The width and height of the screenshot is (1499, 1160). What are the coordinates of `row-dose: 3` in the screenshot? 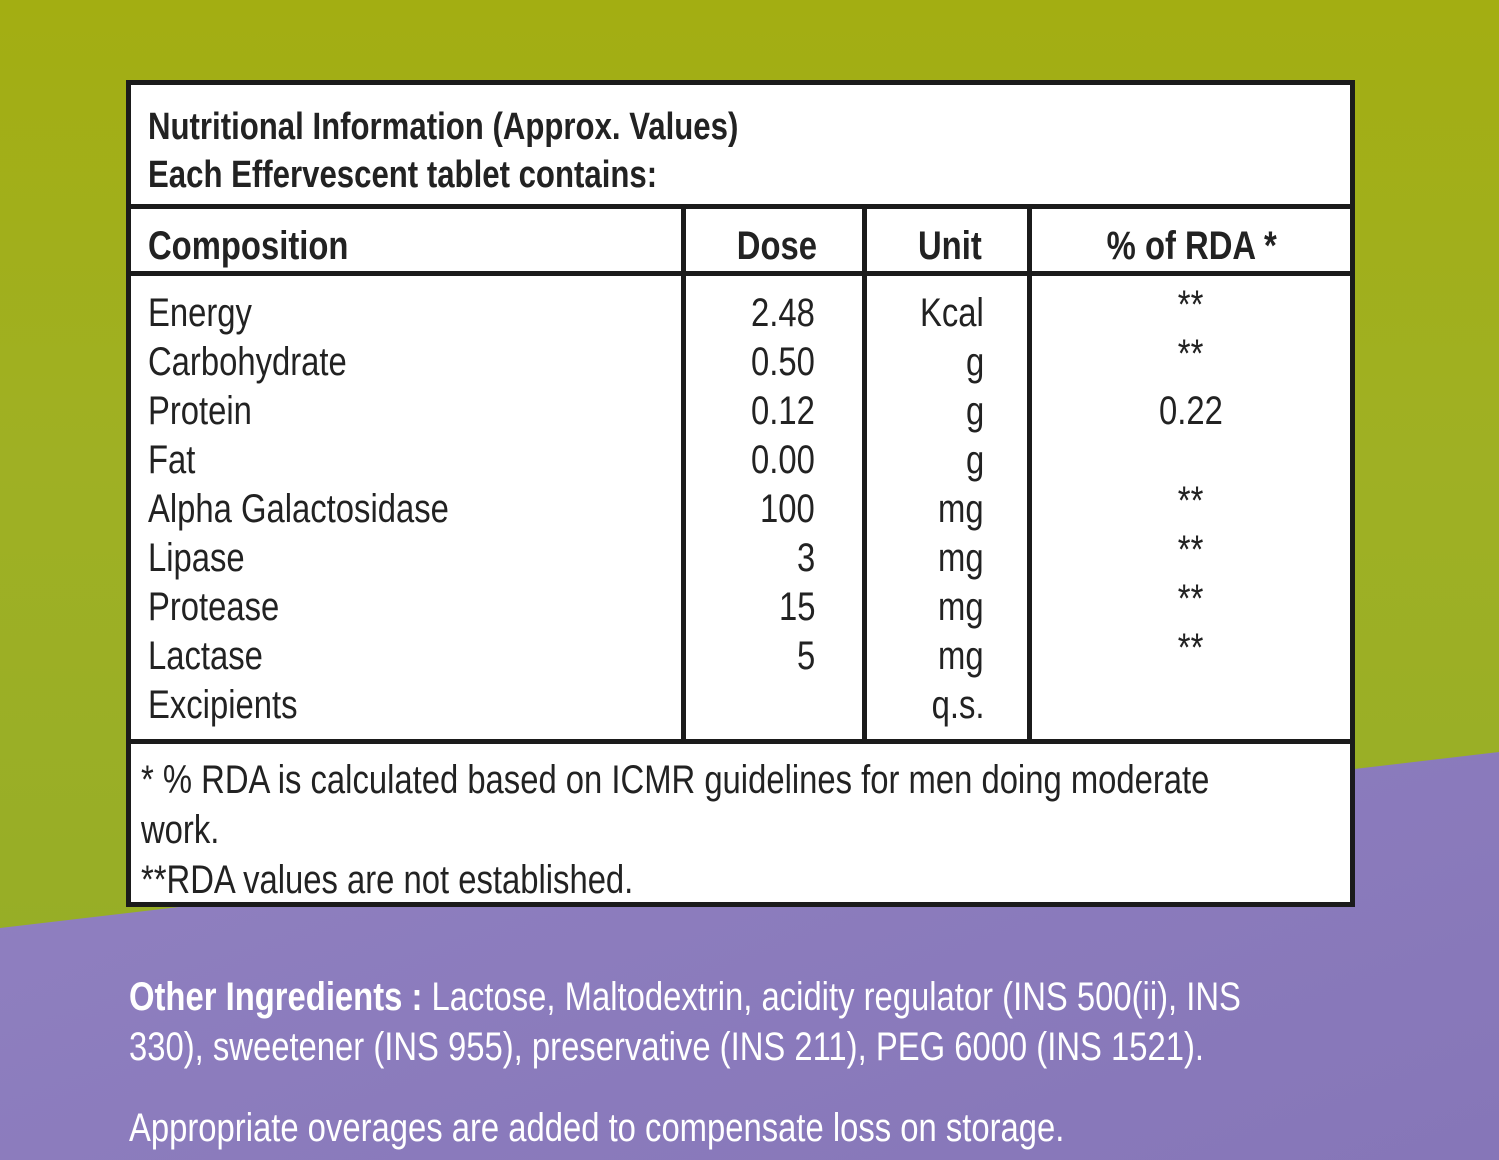 It's located at (805, 558).